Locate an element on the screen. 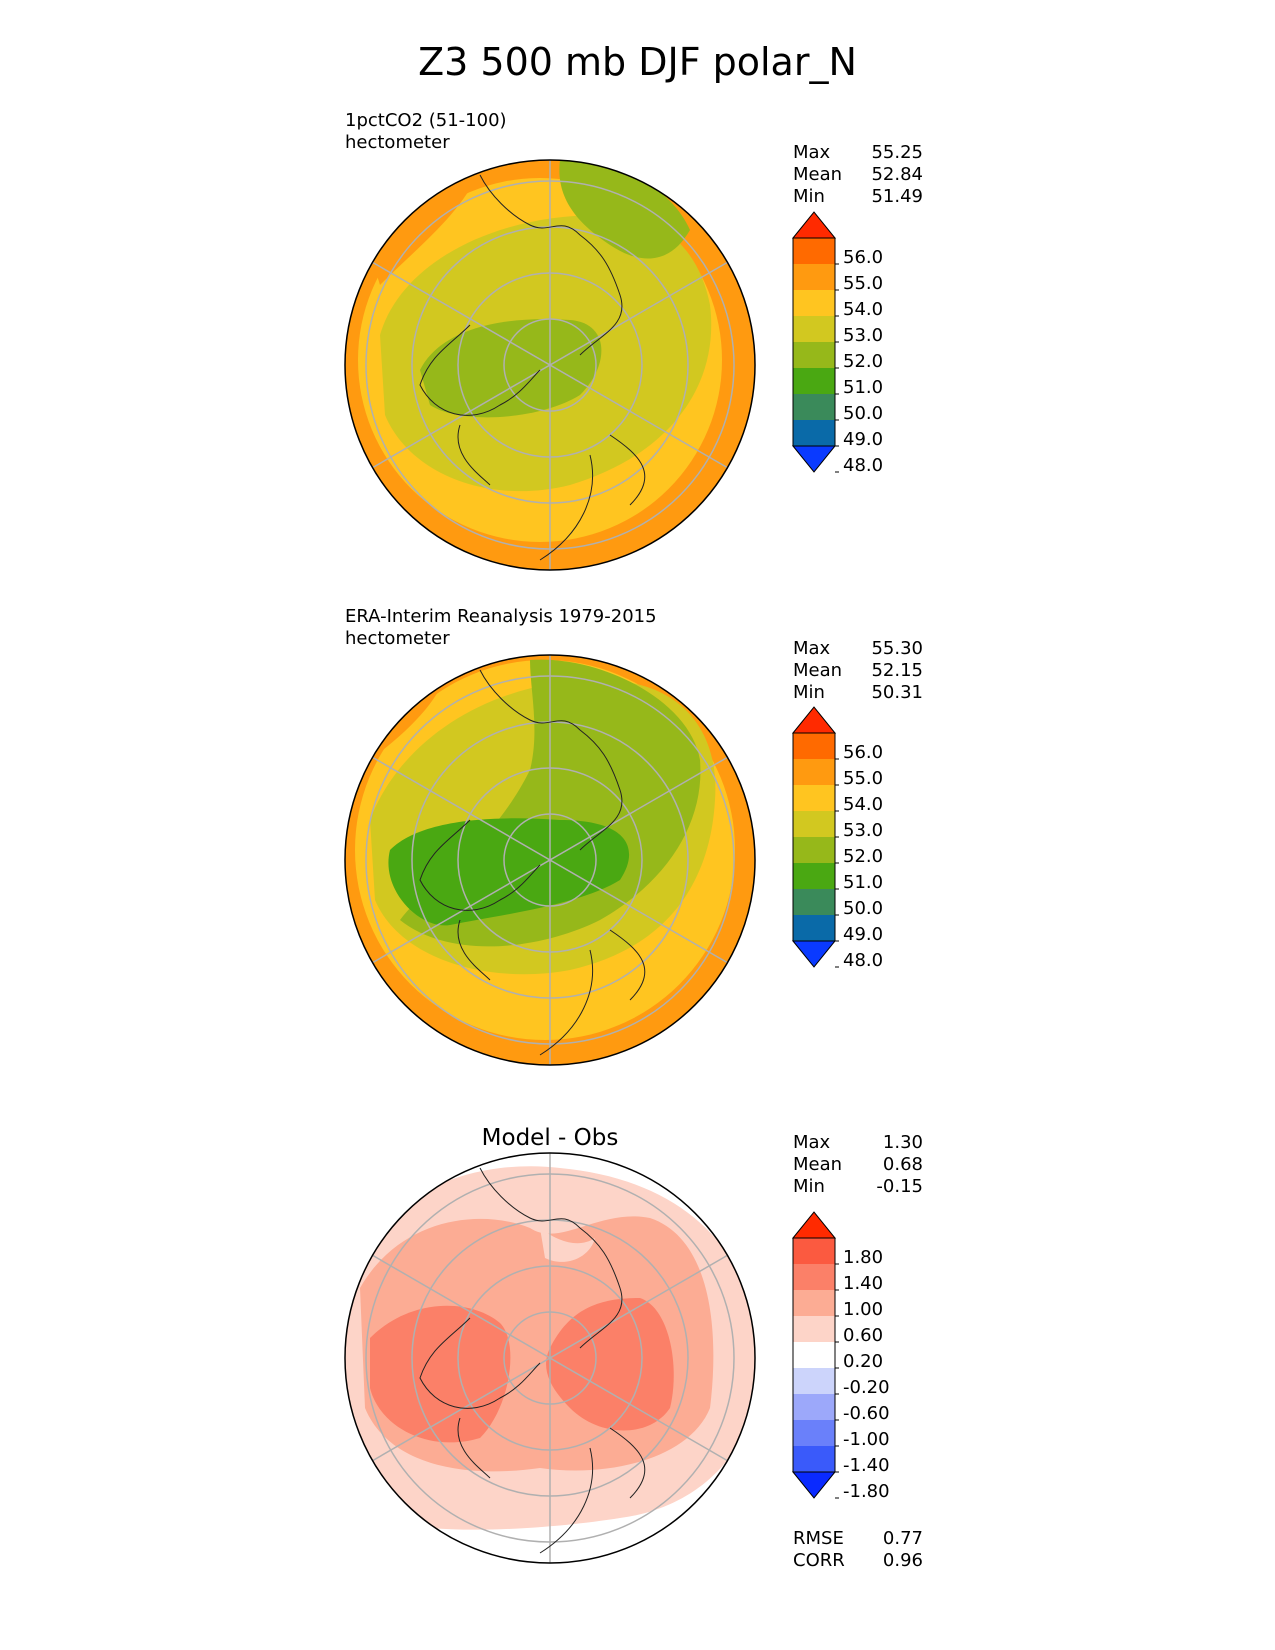  stat-value: 55.25 is located at coordinates (897, 152).